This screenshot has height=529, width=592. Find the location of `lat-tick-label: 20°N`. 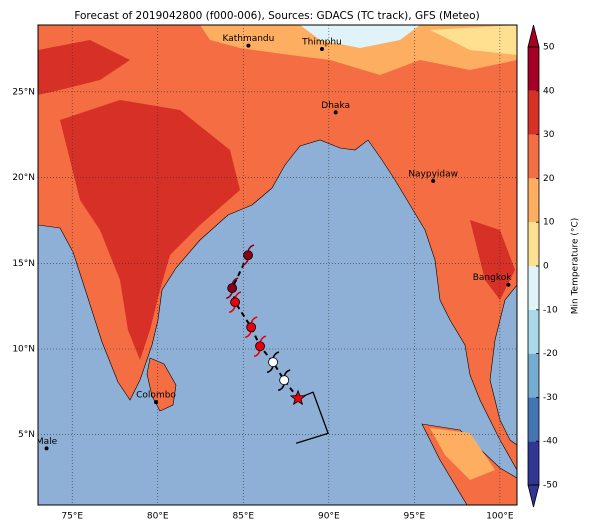

lat-tick-label: 20°N is located at coordinates (23, 178).